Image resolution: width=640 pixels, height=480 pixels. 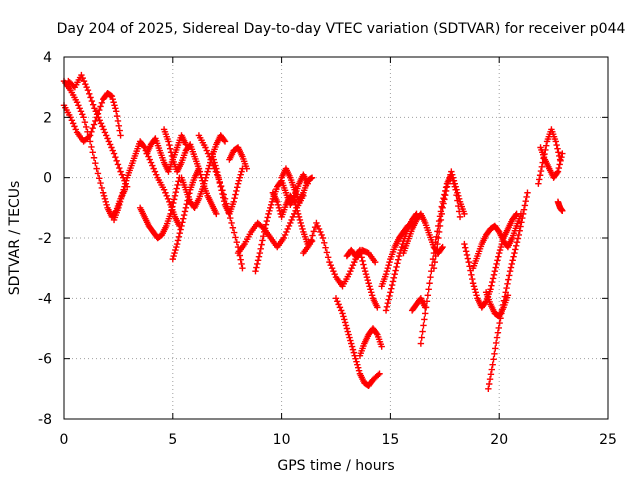 What do you see at coordinates (47, 118) in the screenshot?
I see `y-tick-label: 2` at bounding box center [47, 118].